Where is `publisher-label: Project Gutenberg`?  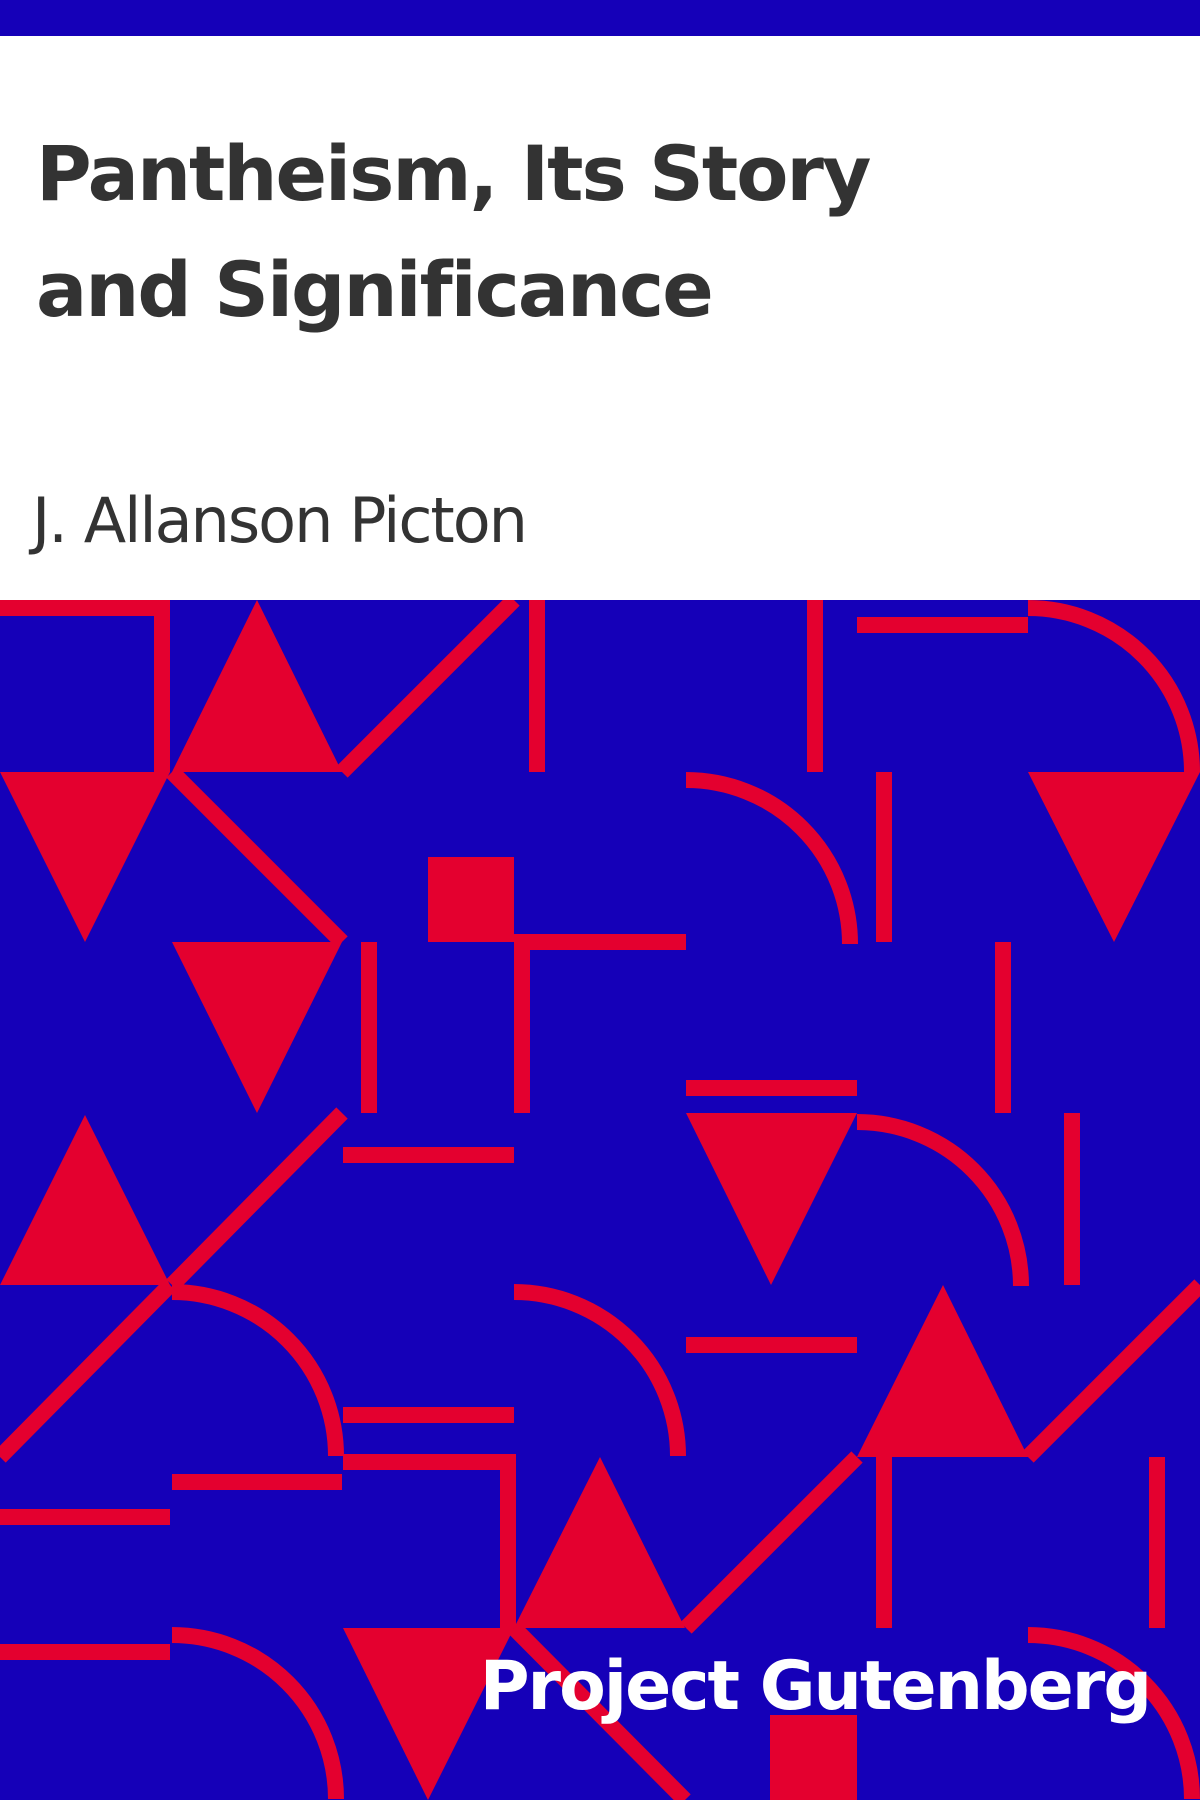 publisher-label: Project Gutenberg is located at coordinates (815, 1686).